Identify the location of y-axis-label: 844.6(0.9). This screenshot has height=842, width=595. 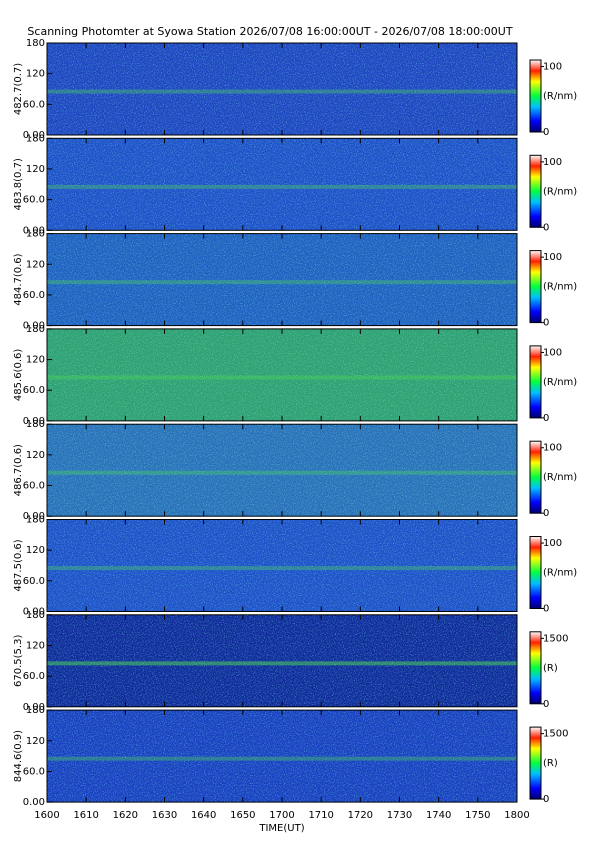
(18, 756).